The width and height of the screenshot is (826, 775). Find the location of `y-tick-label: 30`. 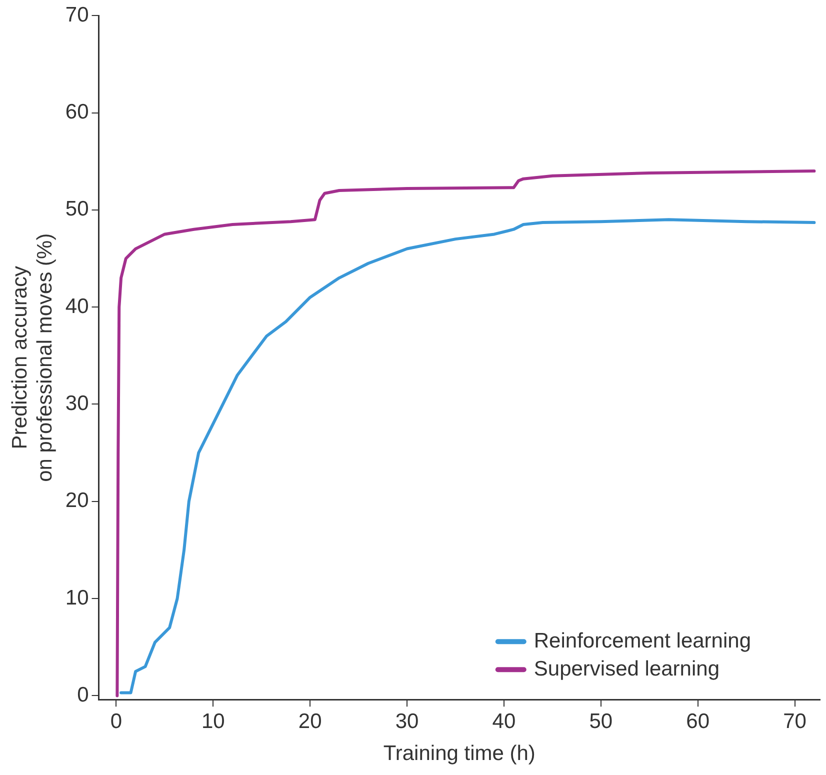

y-tick-label: 30 is located at coordinates (77, 404).